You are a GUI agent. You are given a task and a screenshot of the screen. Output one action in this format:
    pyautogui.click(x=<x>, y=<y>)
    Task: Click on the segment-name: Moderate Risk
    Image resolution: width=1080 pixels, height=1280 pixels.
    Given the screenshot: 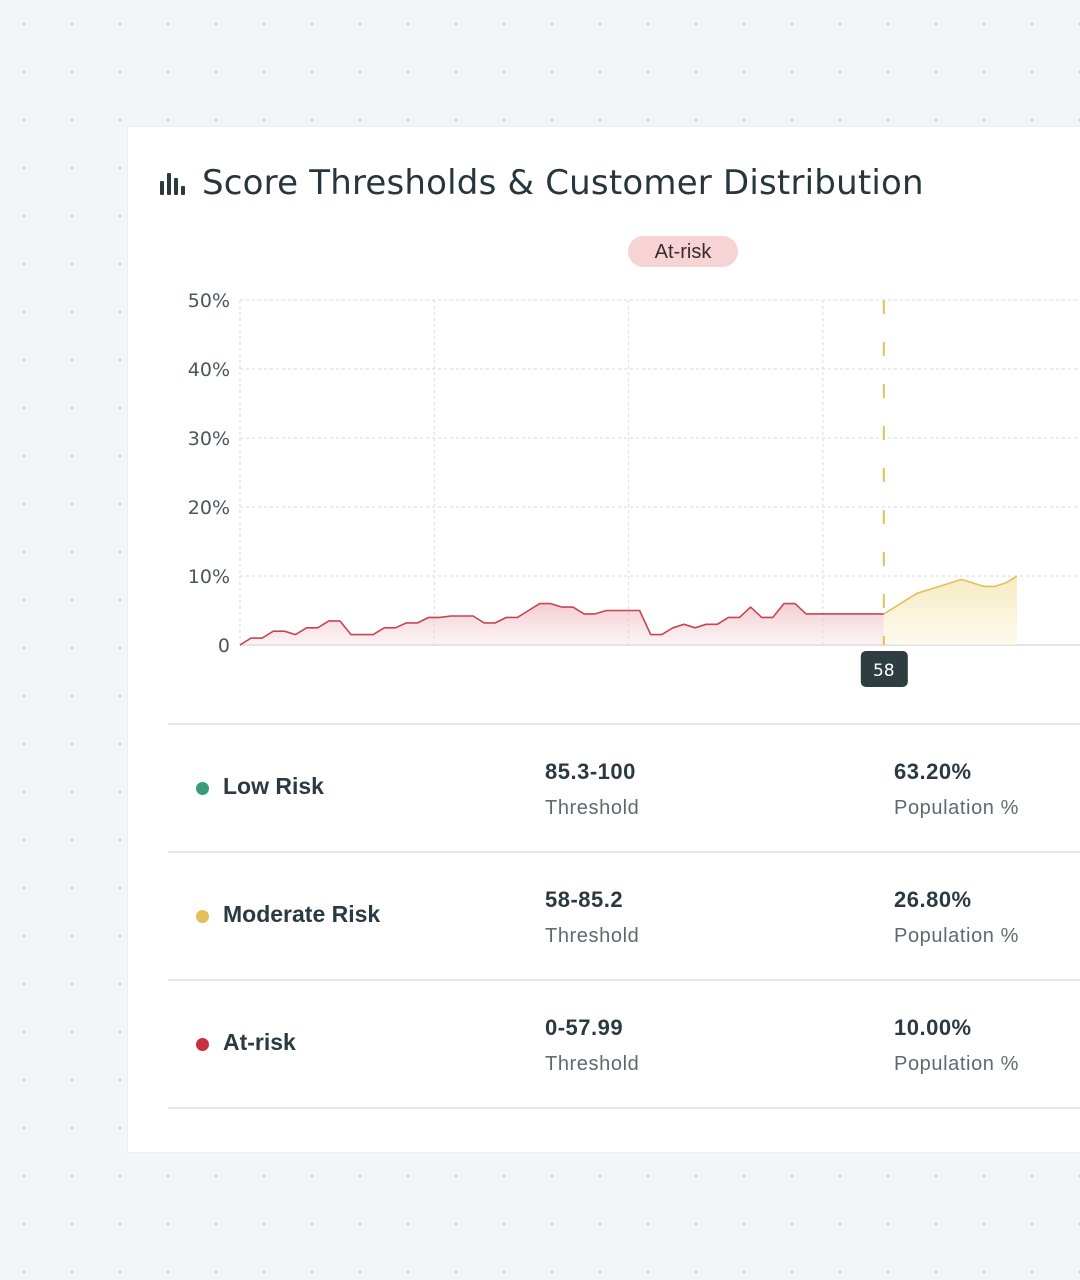 What is the action you would take?
    pyautogui.click(x=302, y=914)
    